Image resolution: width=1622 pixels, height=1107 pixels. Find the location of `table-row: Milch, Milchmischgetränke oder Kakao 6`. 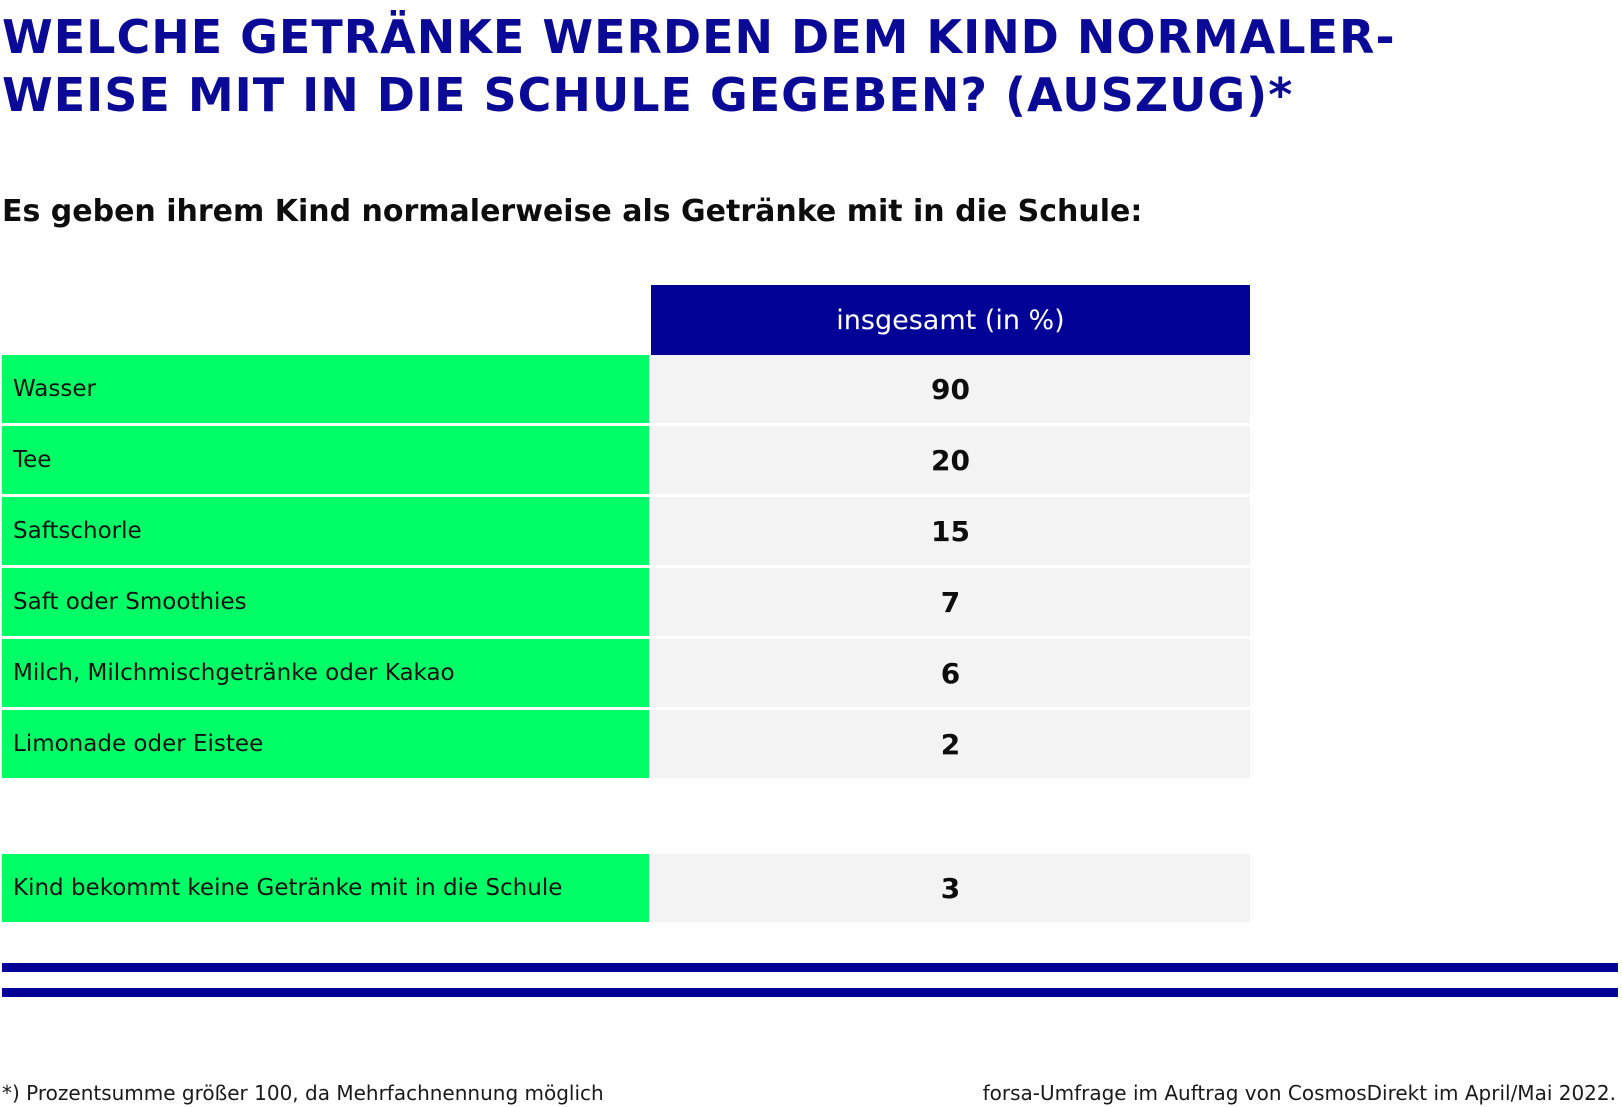

table-row: Milch, Milchmischgetränke oder Kakao 6 is located at coordinates (626, 674).